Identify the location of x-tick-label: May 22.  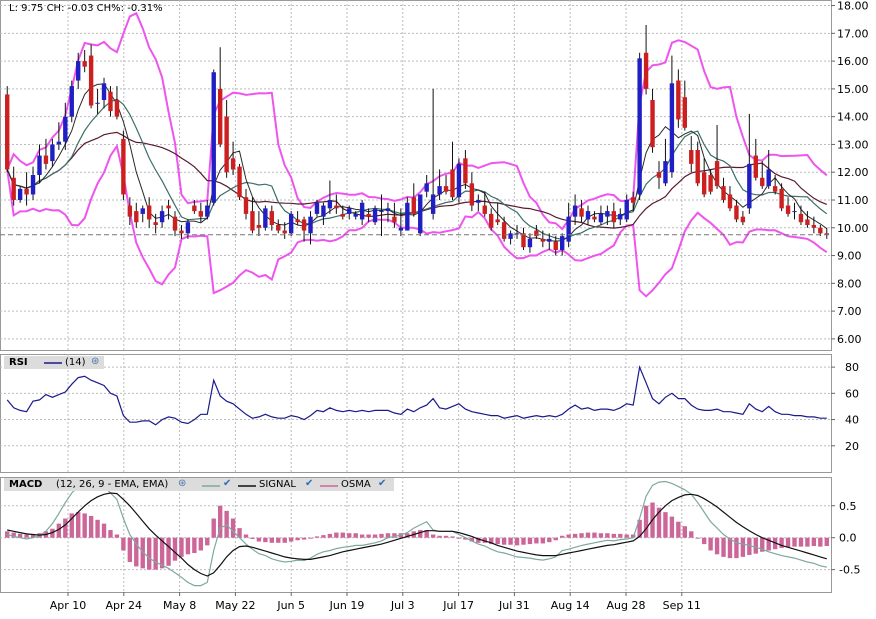
(235, 605).